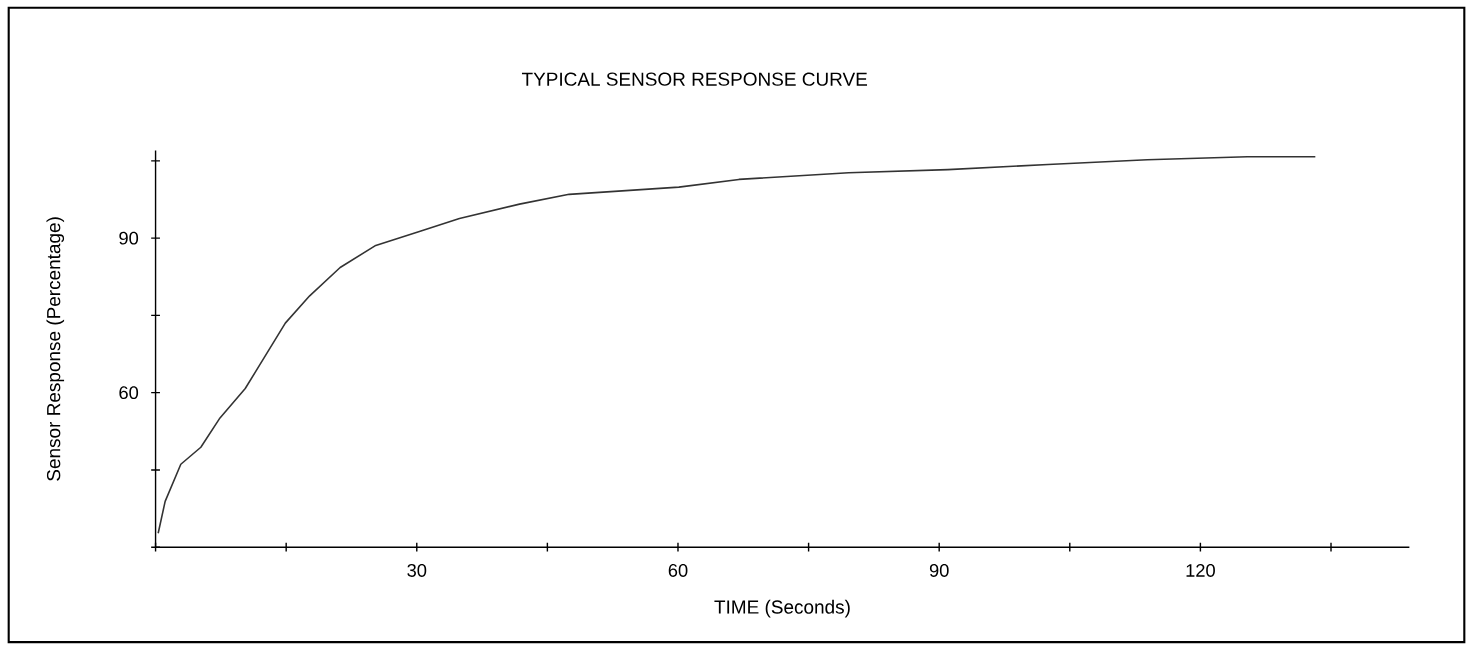 This screenshot has height=653, width=1470. I want to click on x-axis-title: TIME (Seconds), so click(782, 608).